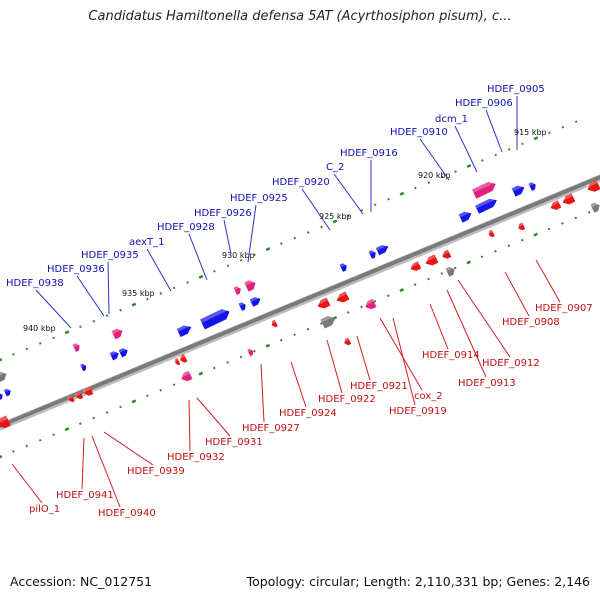 The height and width of the screenshot is (600, 600). Describe the element at coordinates (301, 182) in the screenshot. I see `forward-gene-label: HDEF_0920` at that location.